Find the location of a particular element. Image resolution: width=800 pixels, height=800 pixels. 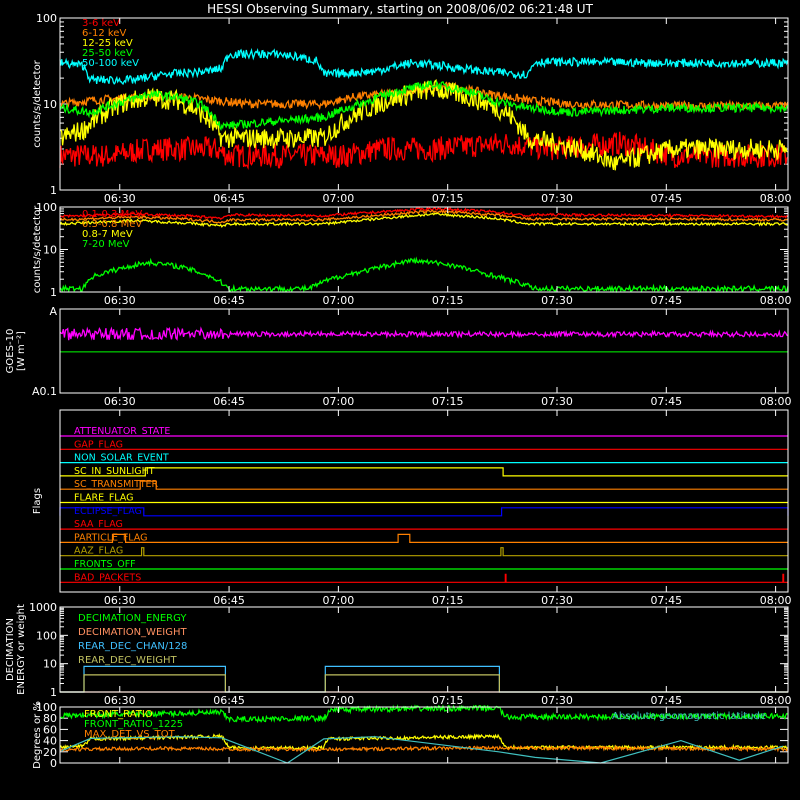

legend-7-20-mev: 7-20 MeV is located at coordinates (106, 244).